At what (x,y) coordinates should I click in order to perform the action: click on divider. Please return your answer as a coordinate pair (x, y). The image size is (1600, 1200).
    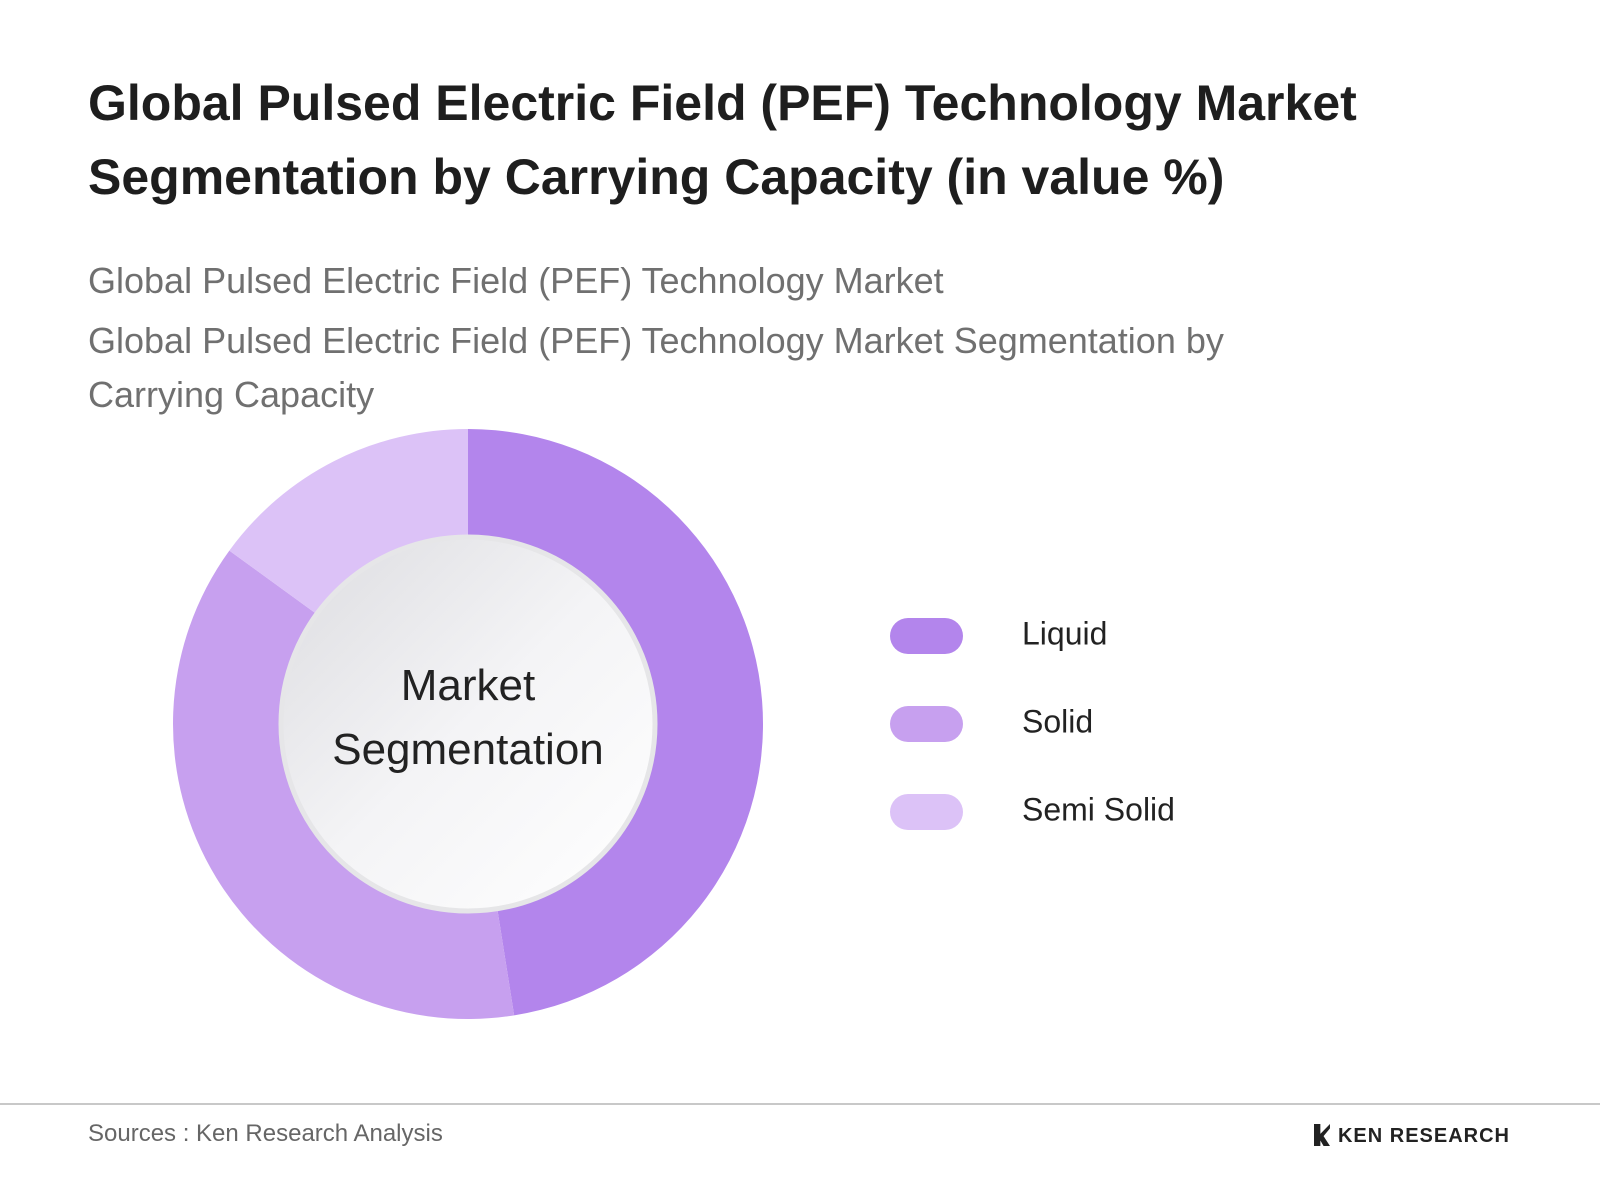
    Looking at the image, I should click on (800, 1104).